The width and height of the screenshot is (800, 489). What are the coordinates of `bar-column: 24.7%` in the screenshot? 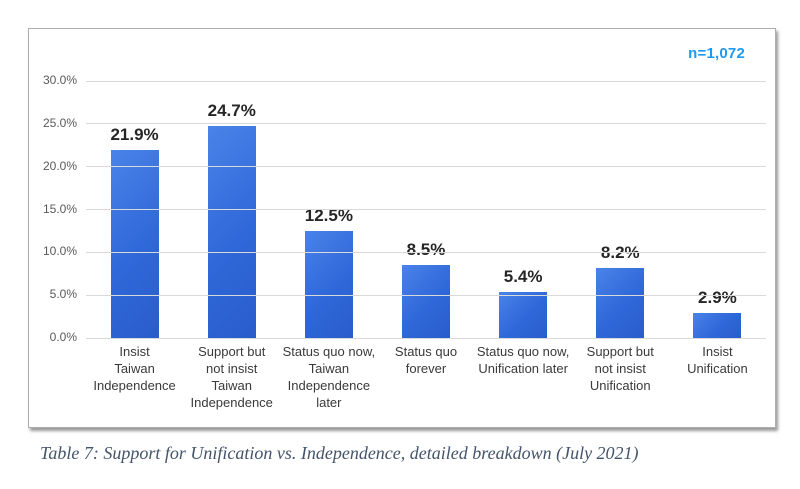 It's located at (231, 209).